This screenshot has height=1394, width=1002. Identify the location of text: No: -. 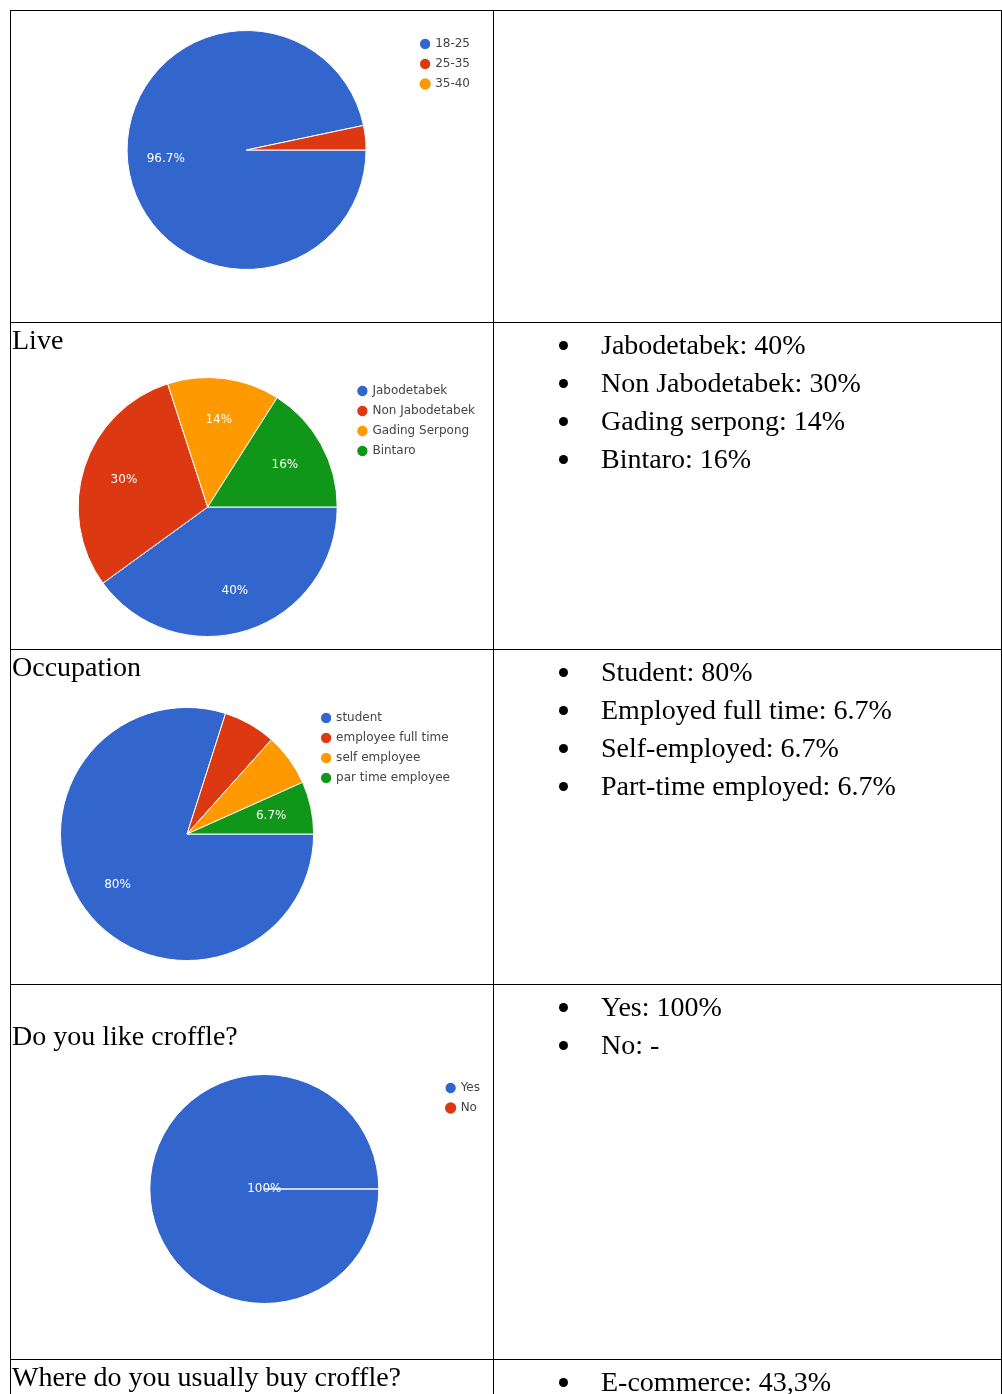
(631, 1045).